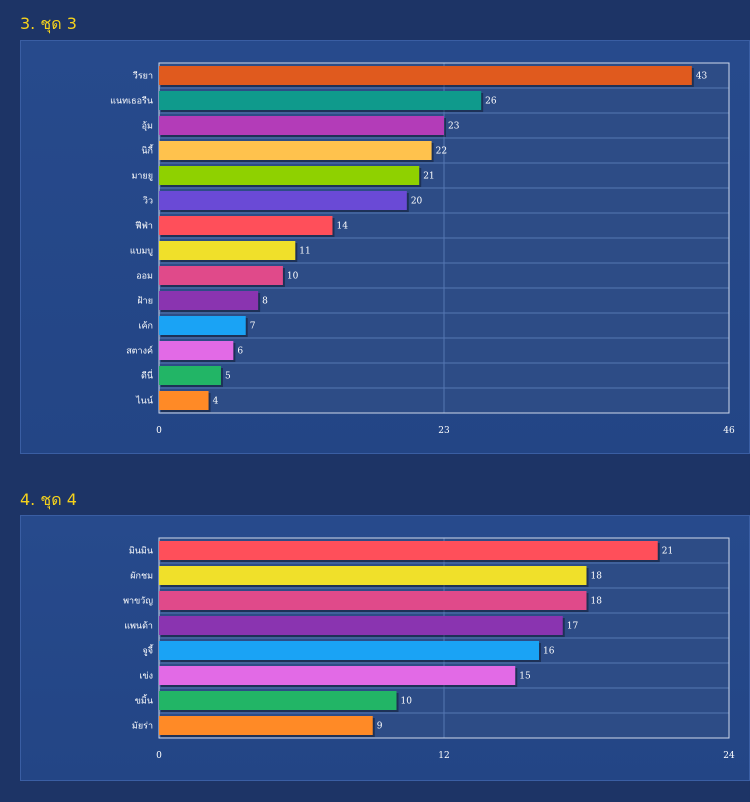  Describe the element at coordinates (48, 23) in the screenshot. I see `section-title-3: 3. ชุด 3` at that location.